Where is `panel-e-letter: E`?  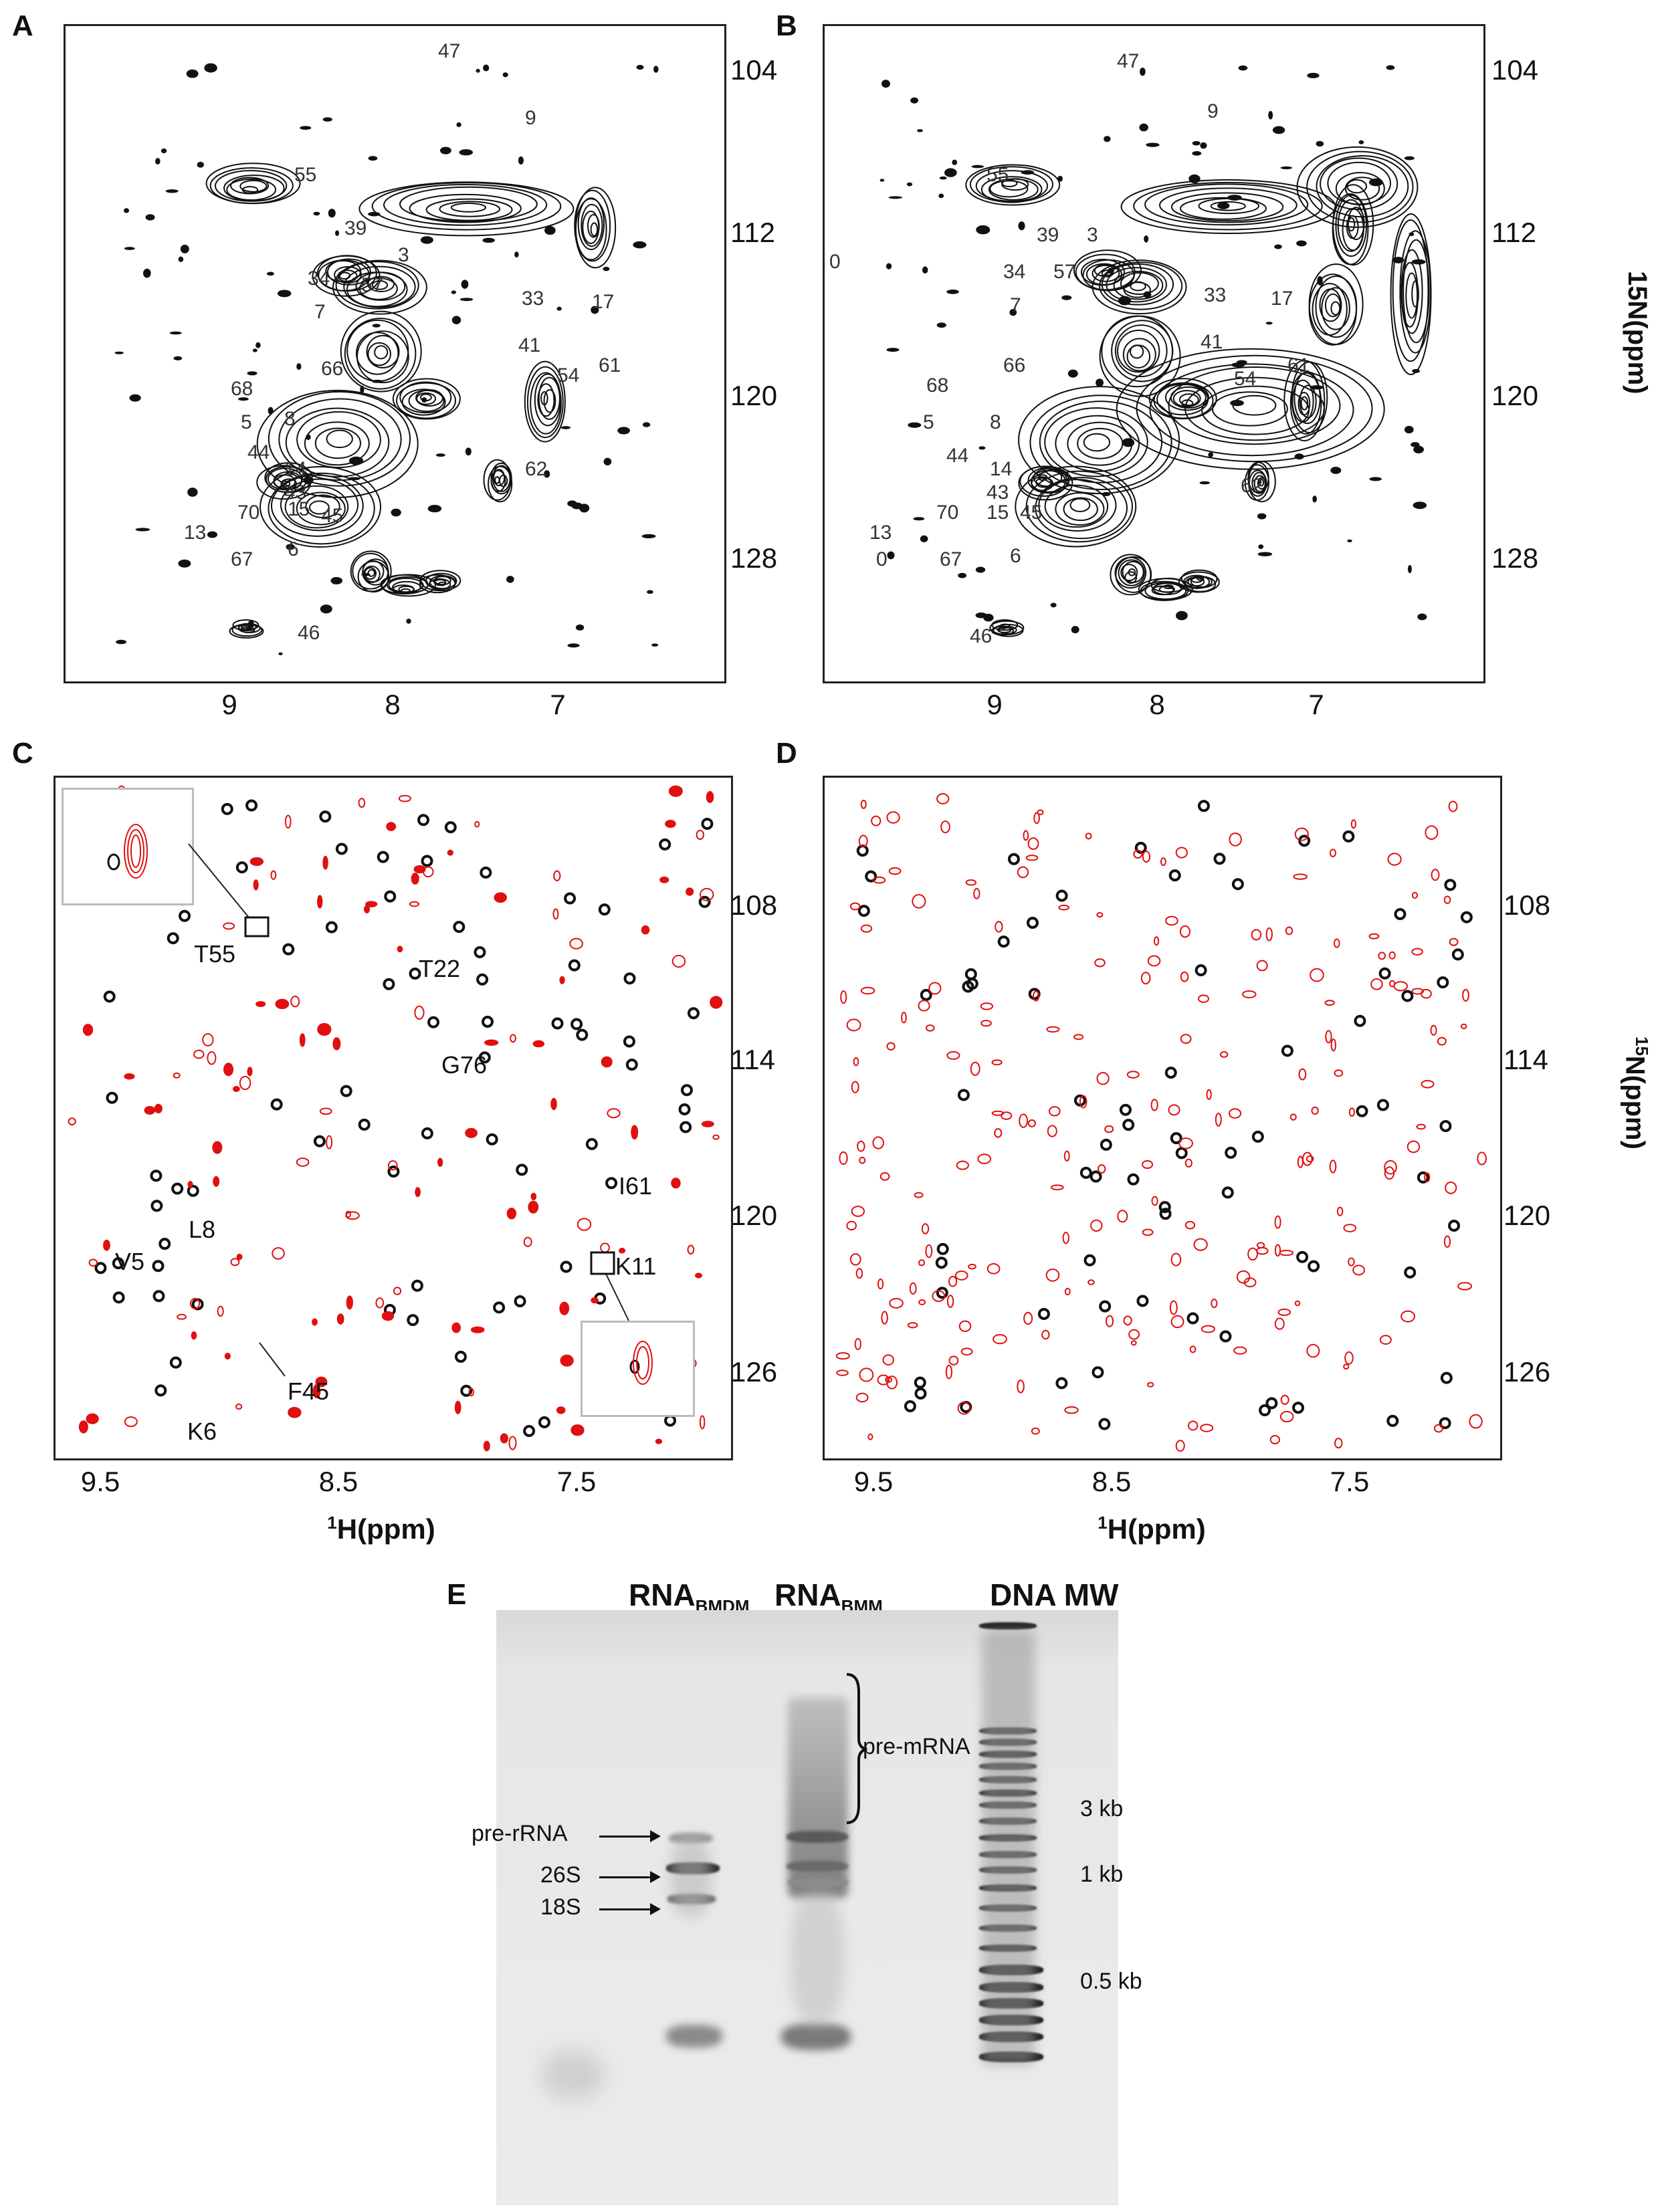 panel-e-letter: E is located at coordinates (457, 1594).